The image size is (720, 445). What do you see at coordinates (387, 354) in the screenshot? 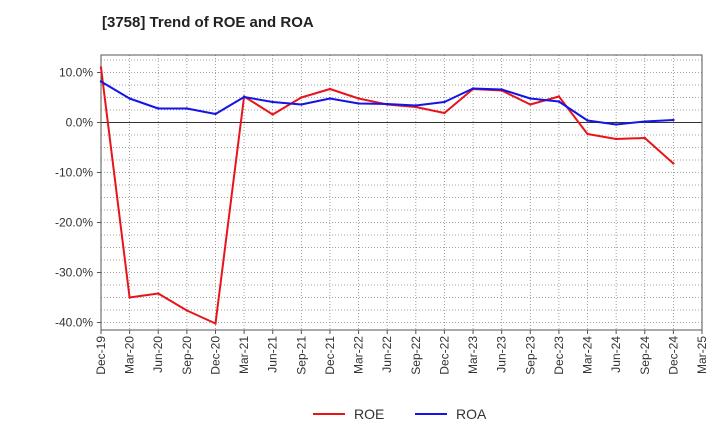
I see `x-tick-label: Jun-22` at bounding box center [387, 354].